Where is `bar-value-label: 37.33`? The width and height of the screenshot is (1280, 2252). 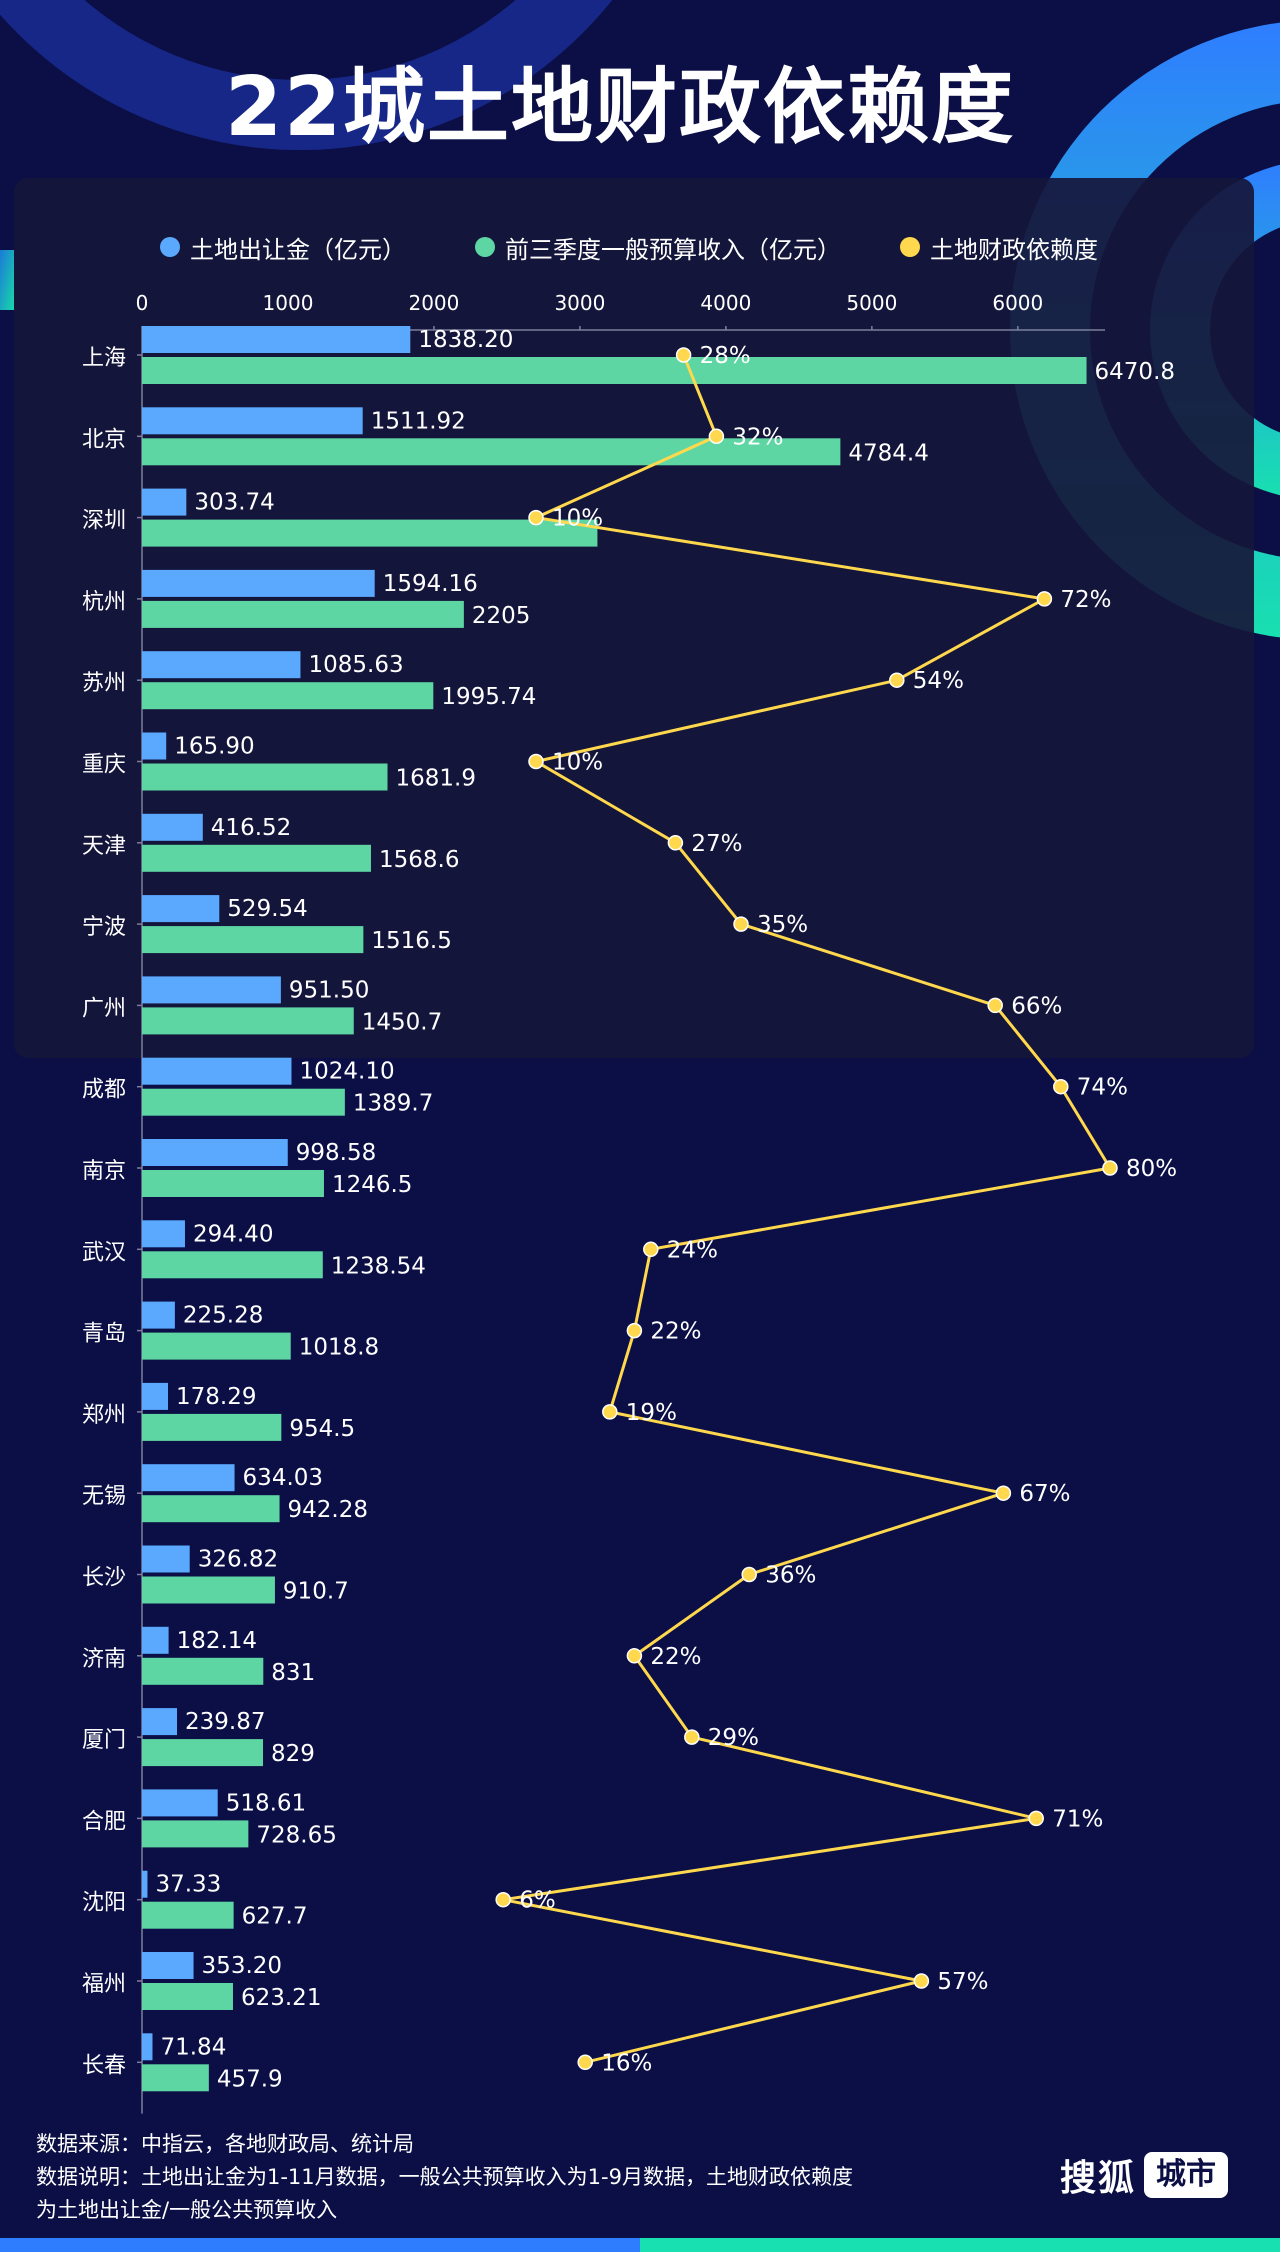
bar-value-label: 37.33 is located at coordinates (188, 1885).